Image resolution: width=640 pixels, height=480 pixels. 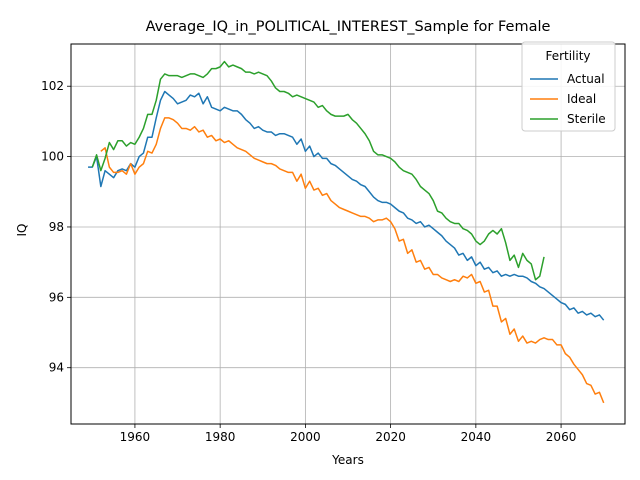 What do you see at coordinates (581, 99) in the screenshot?
I see `legend-label-ideal: Ideal` at bounding box center [581, 99].